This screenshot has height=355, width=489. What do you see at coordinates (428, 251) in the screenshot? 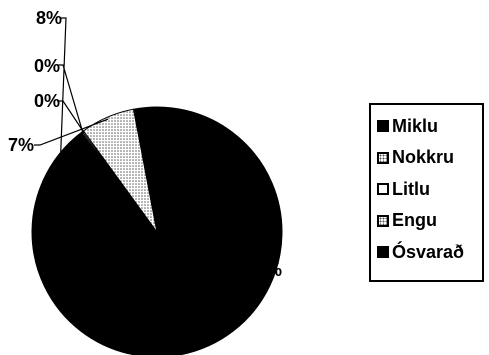
I see `legend-label-osvara-: Ósvarað` at bounding box center [428, 251].